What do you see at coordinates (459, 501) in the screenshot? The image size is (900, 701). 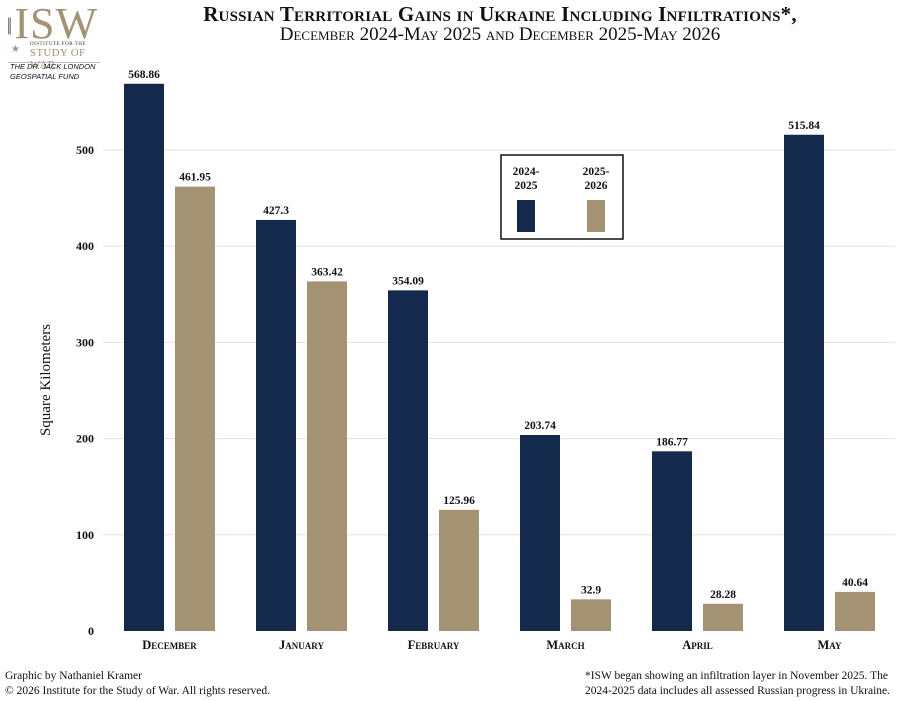 I see `data-label: 125.96` at bounding box center [459, 501].